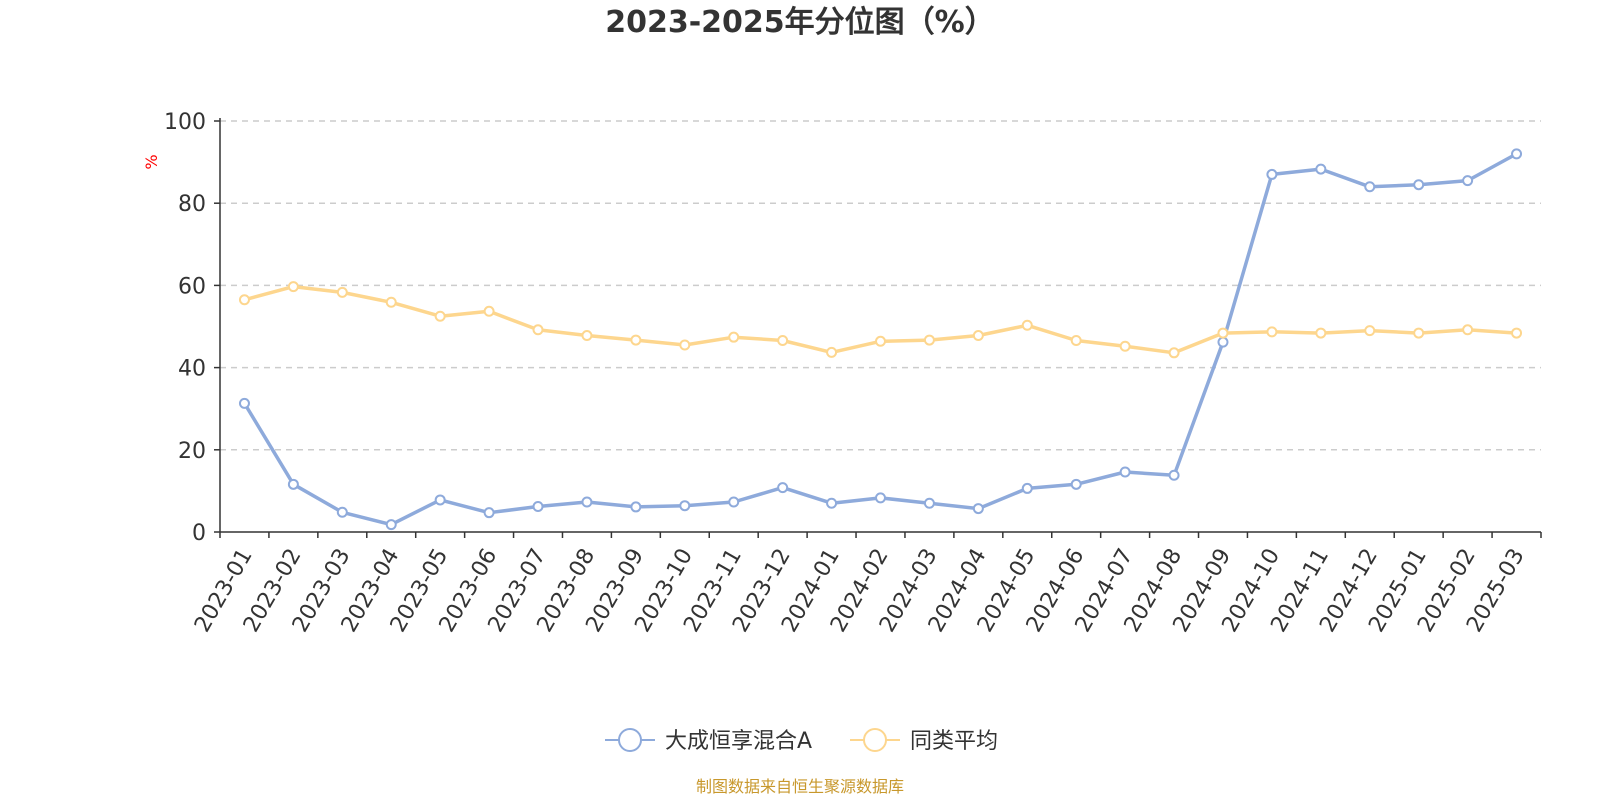  I want to click on legend-item-1: 大成恒享混合A, so click(708, 741).